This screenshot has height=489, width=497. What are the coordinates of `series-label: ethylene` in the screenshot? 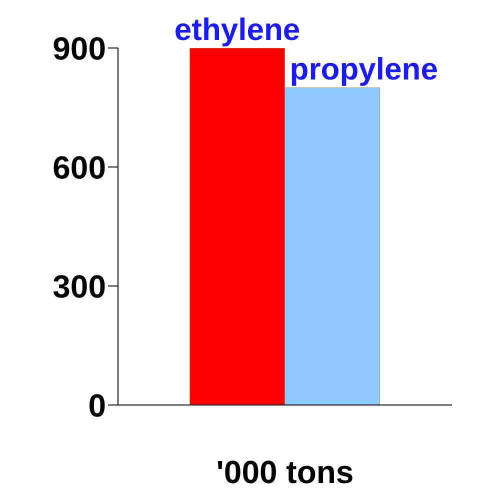 It's located at (237, 29).